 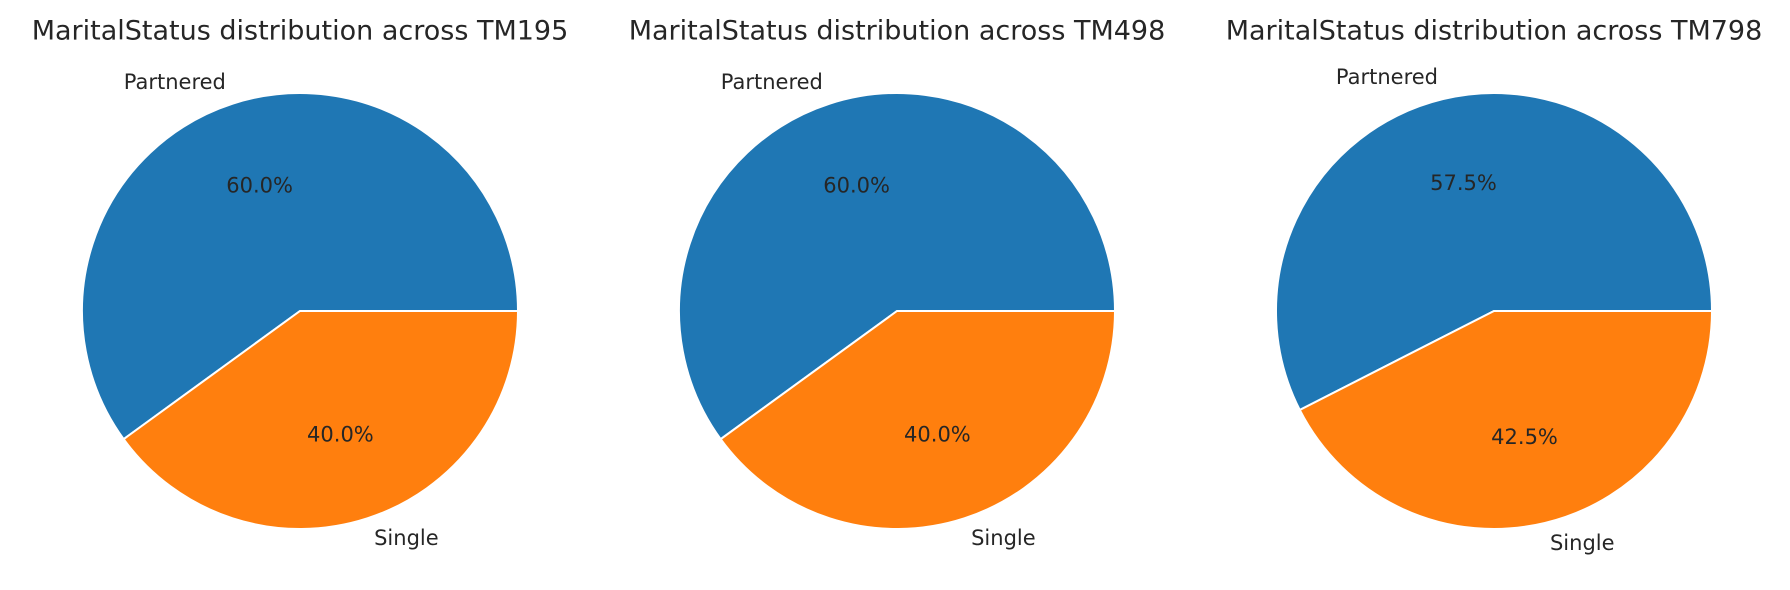 I want to click on chart-title: MaritalStatus distribution across TM798, so click(x=1494, y=31).